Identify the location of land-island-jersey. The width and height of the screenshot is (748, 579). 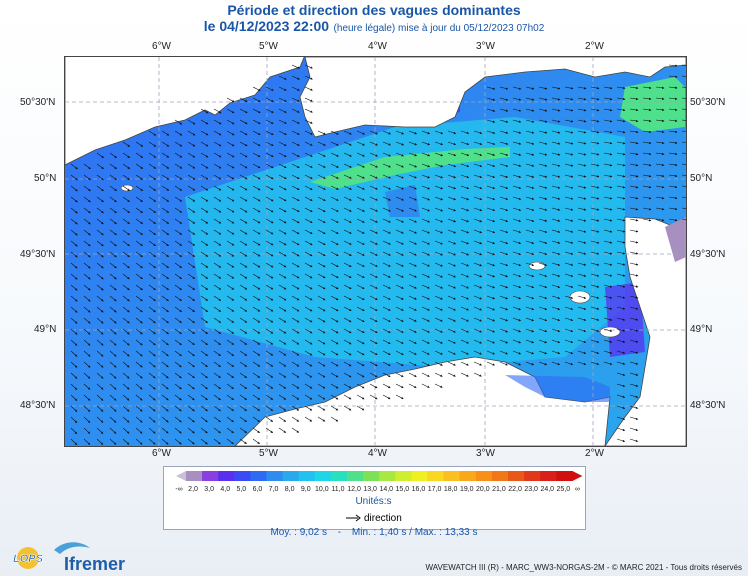
(610, 332).